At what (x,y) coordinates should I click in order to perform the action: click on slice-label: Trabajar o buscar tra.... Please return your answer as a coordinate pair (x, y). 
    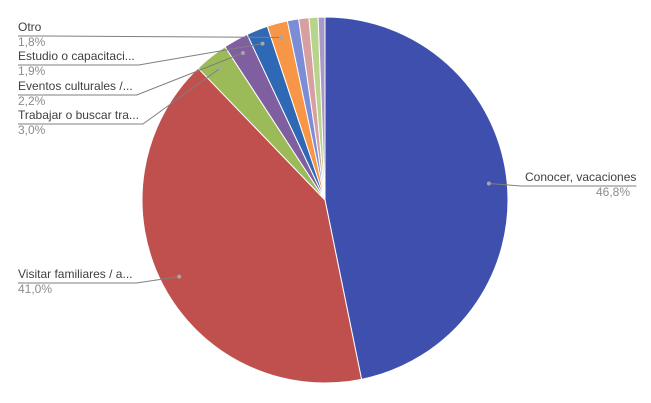
    Looking at the image, I should click on (78, 115).